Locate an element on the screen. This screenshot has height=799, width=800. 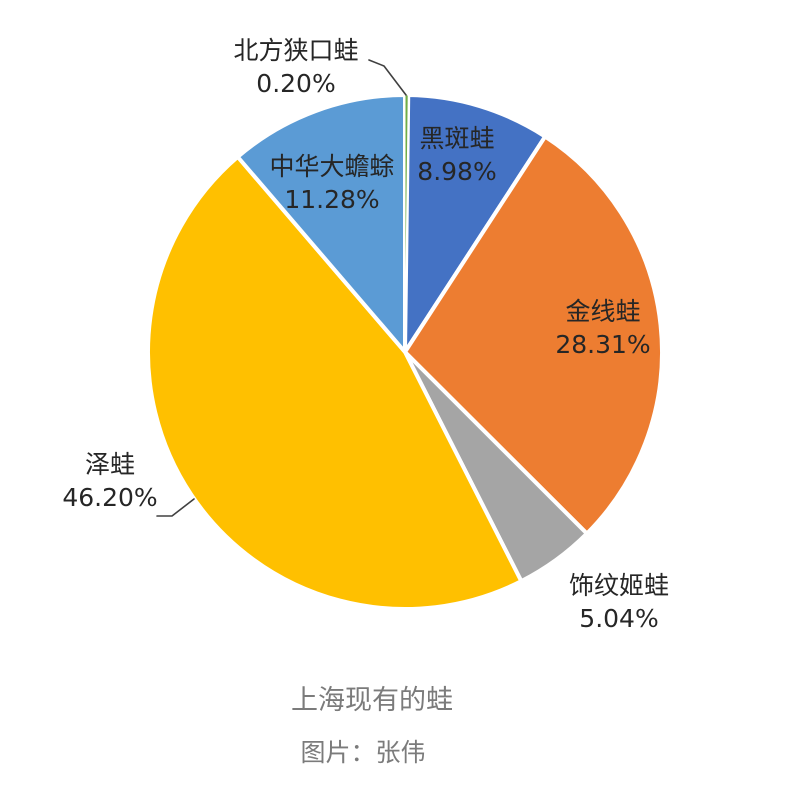
slice-percent: 28.31% is located at coordinates (603, 344).